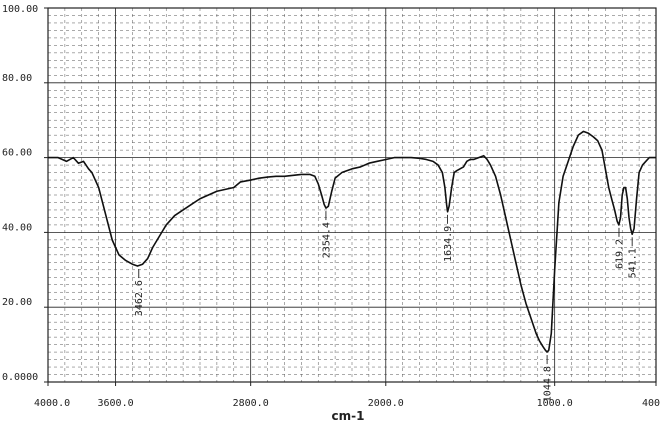  What do you see at coordinates (633, 263) in the screenshot?
I see `peak-label: 541.1` at bounding box center [633, 263].